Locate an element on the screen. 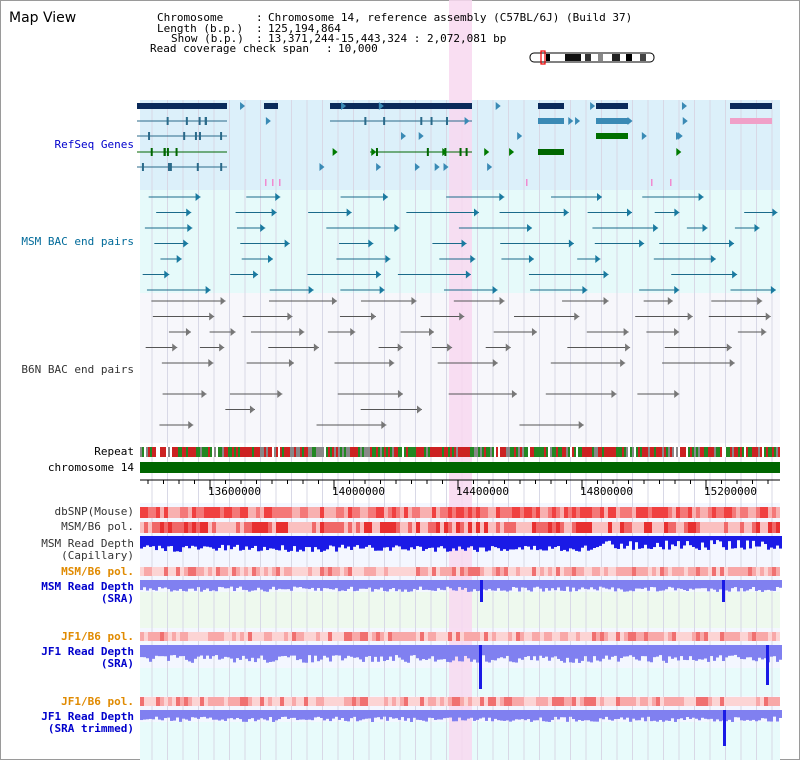 This screenshot has height=760, width=800. track-label-msm-depth-sra: MSM Read Depth is located at coordinates (87, 586).